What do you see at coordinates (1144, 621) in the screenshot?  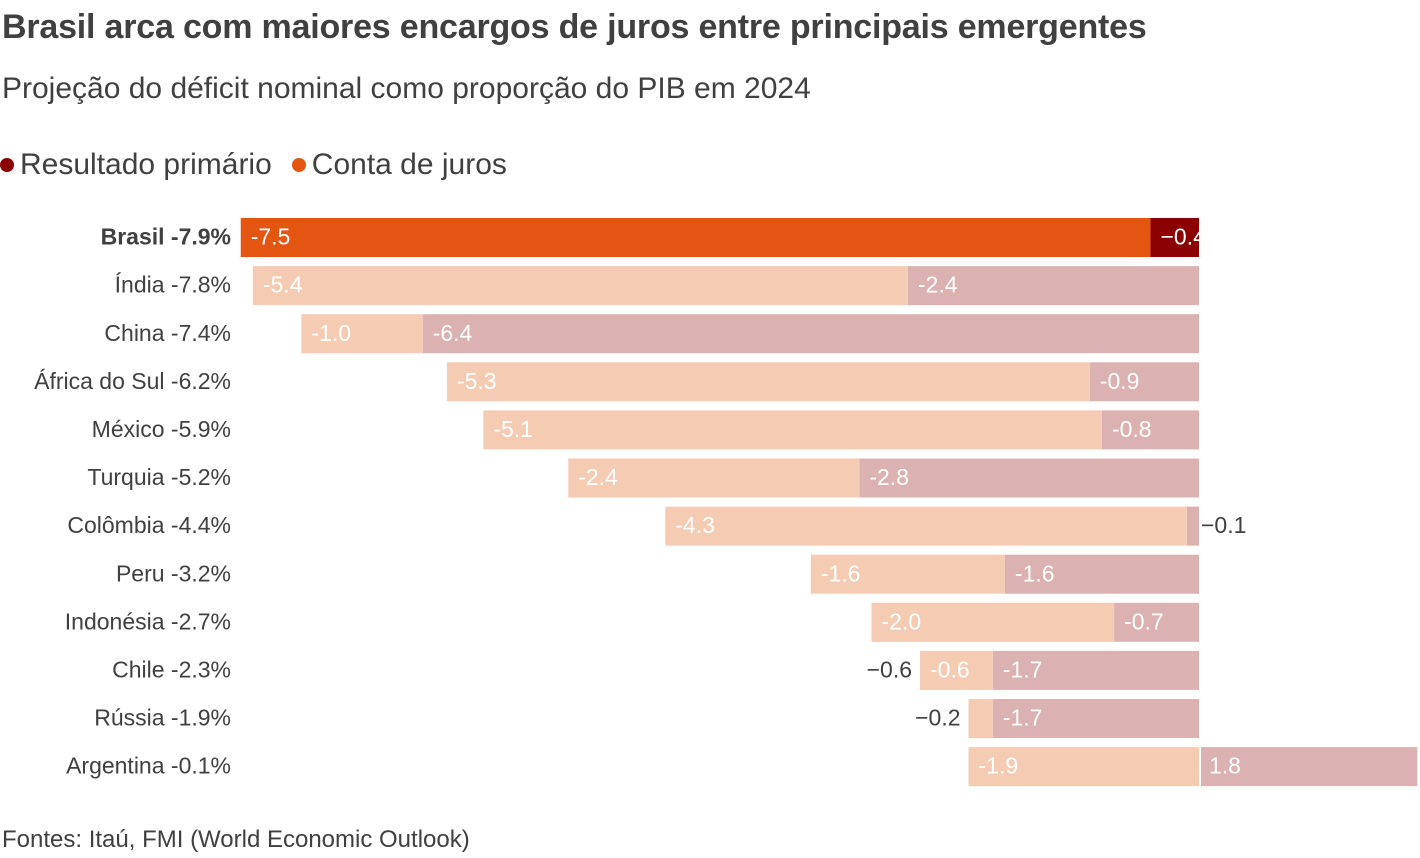 I see `data-label-primary: -0.7` at bounding box center [1144, 621].